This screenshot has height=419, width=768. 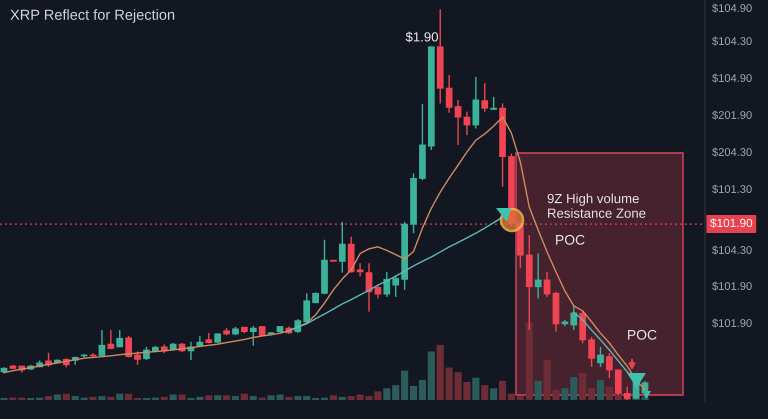 What do you see at coordinates (597, 206) in the screenshot?
I see `annotation: 9Z High volume Resistance Zone` at bounding box center [597, 206].